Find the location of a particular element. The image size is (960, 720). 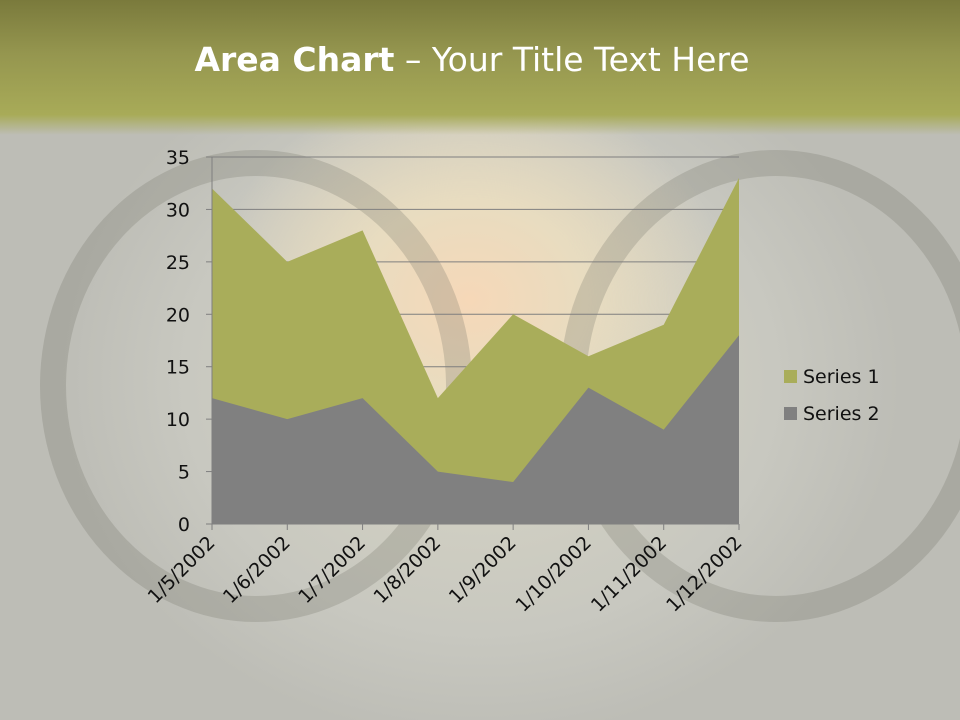

legend-label-series-1: Series 1 is located at coordinates (841, 376).